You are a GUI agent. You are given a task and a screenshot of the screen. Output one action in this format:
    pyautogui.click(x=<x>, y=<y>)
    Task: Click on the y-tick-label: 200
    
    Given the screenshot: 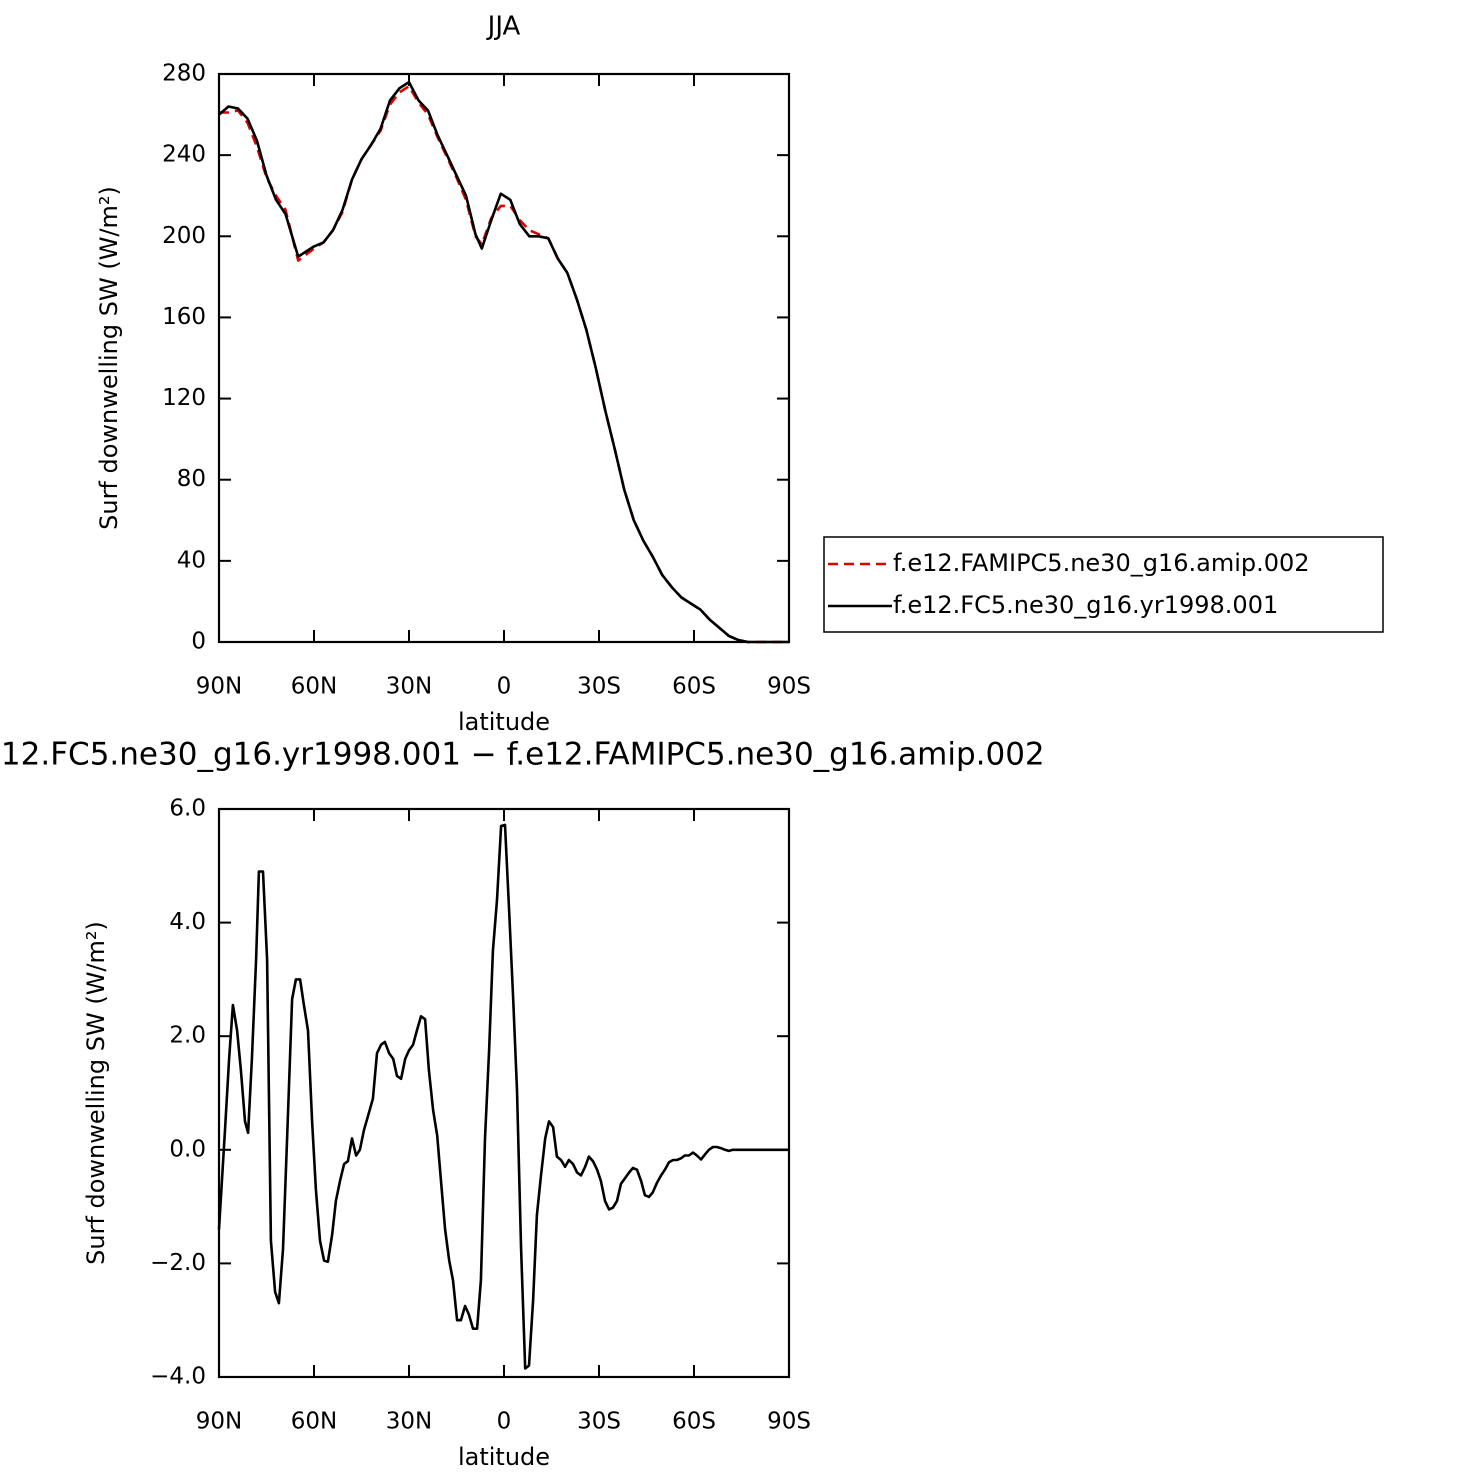 What is the action you would take?
    pyautogui.click(x=184, y=236)
    